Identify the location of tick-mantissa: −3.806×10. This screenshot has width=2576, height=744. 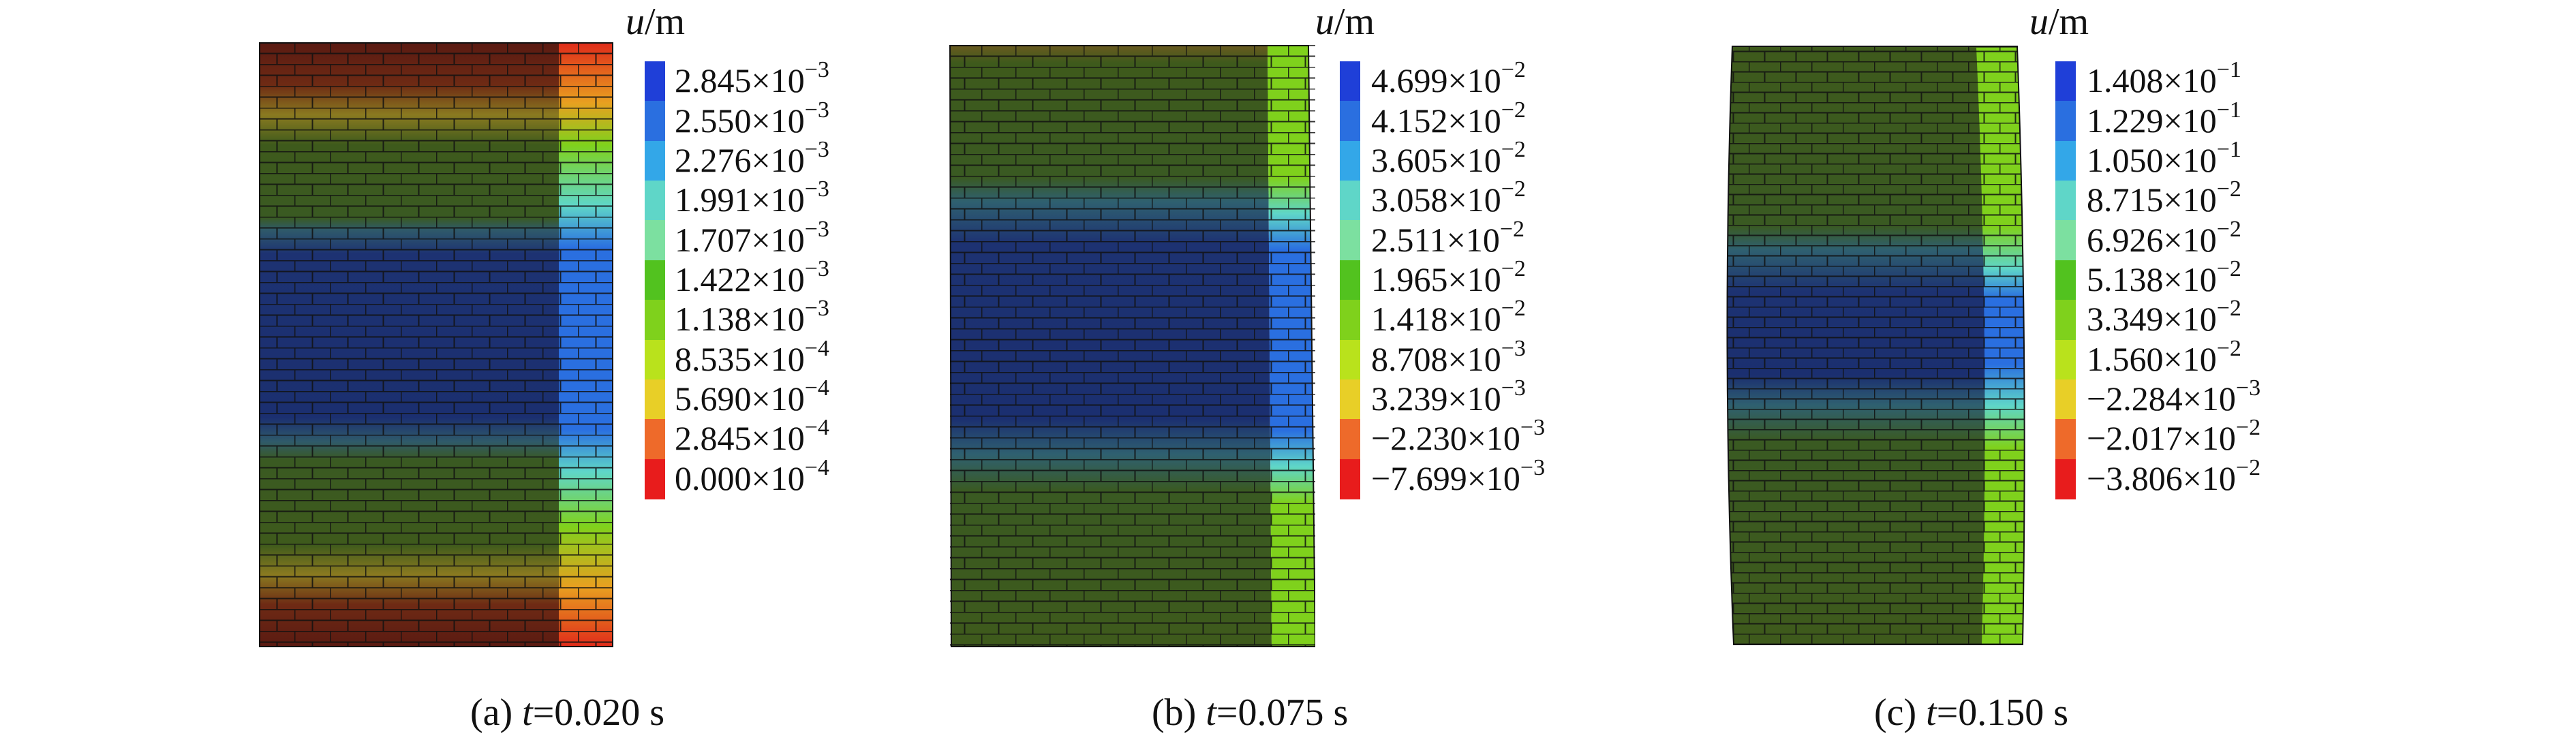
(2161, 478).